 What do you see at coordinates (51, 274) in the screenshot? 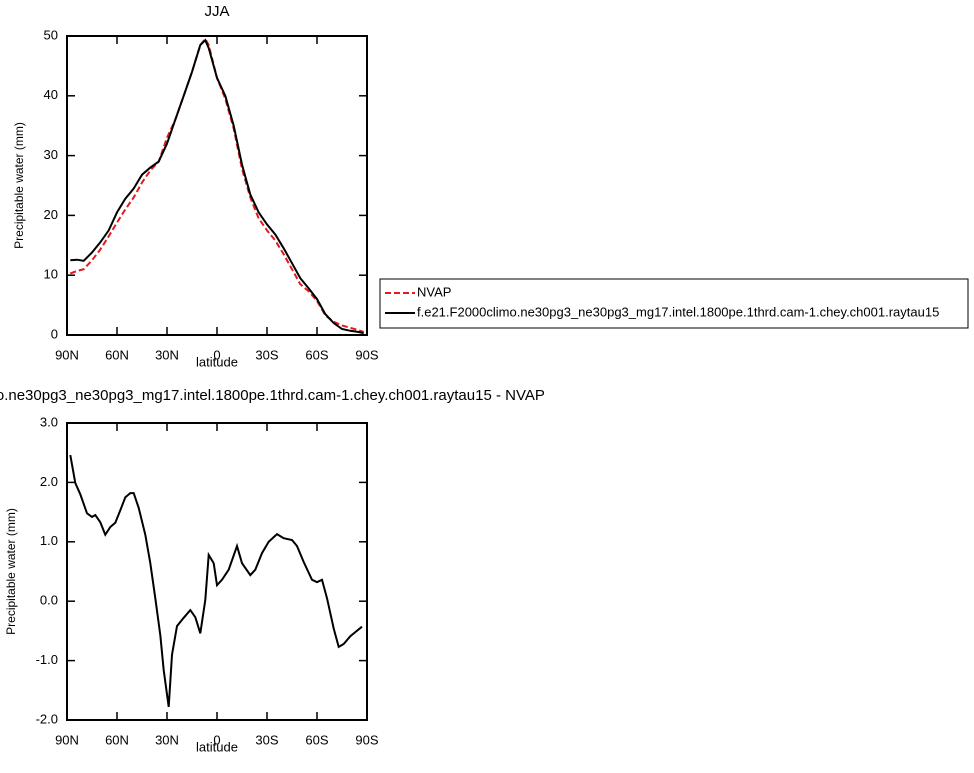
I see `y-tick-label: 10` at bounding box center [51, 274].